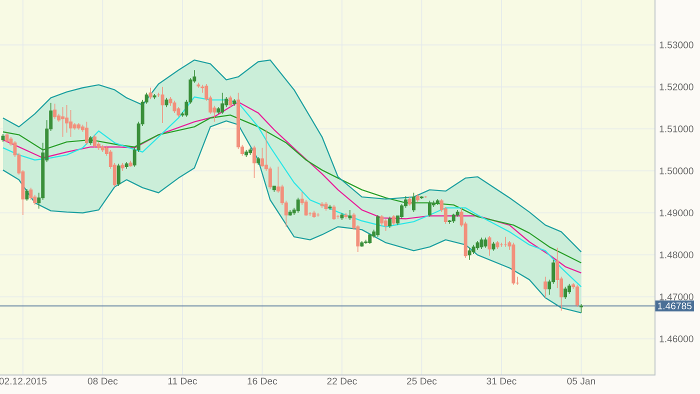 The image size is (700, 394). Describe the element at coordinates (342, 381) in the screenshot. I see `x-tick-label: 22 Dec` at that location.